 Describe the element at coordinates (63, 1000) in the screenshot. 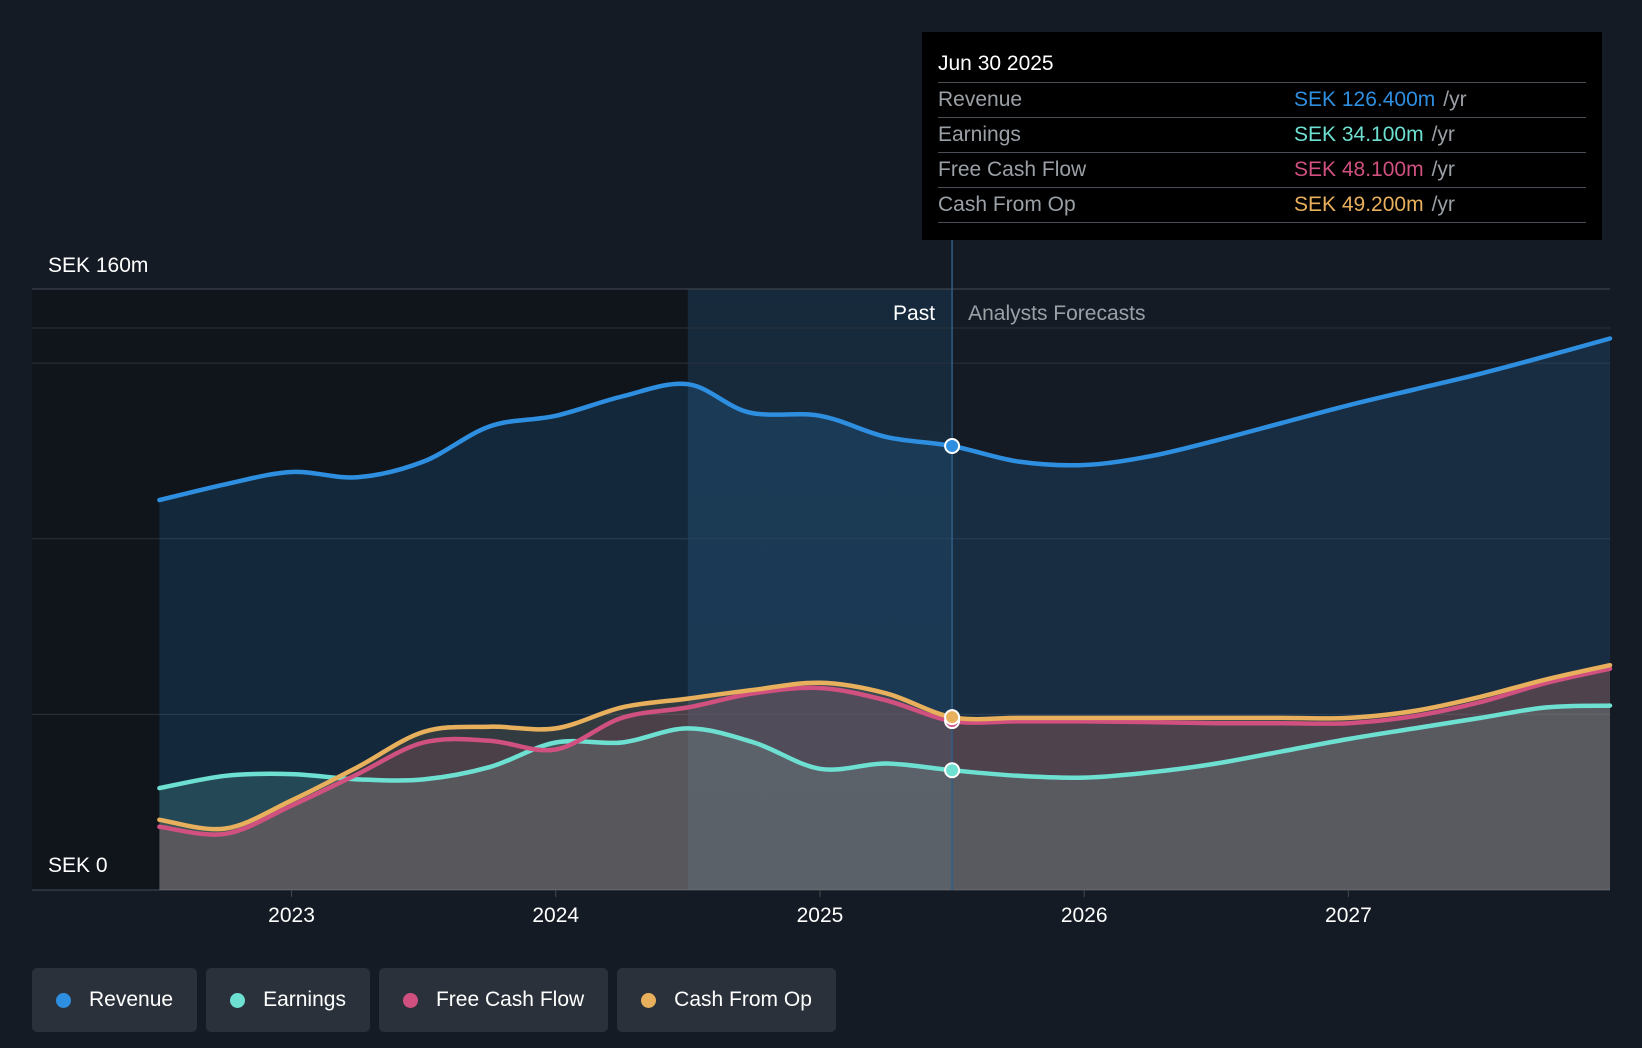

I see `revenue-dot-icon` at that location.